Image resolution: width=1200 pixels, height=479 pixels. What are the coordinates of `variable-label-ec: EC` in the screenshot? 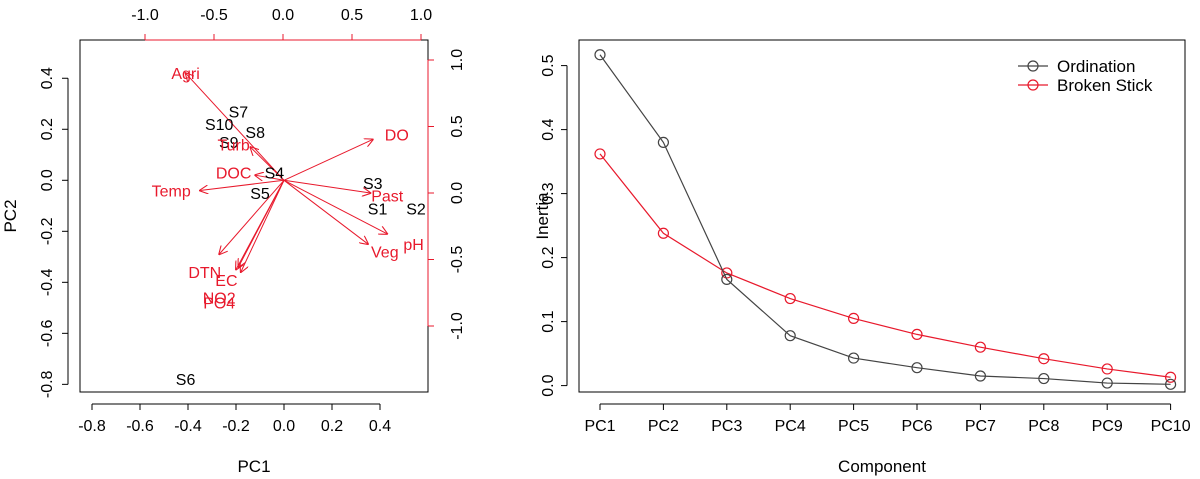 It's located at (226, 281).